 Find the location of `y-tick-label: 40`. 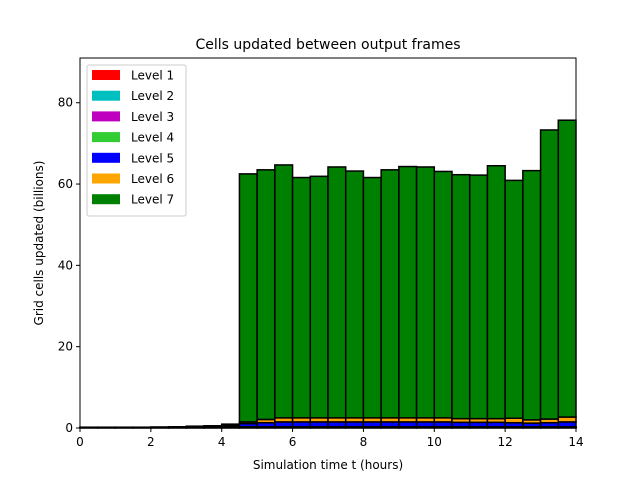

y-tick-label: 40 is located at coordinates (65, 265).